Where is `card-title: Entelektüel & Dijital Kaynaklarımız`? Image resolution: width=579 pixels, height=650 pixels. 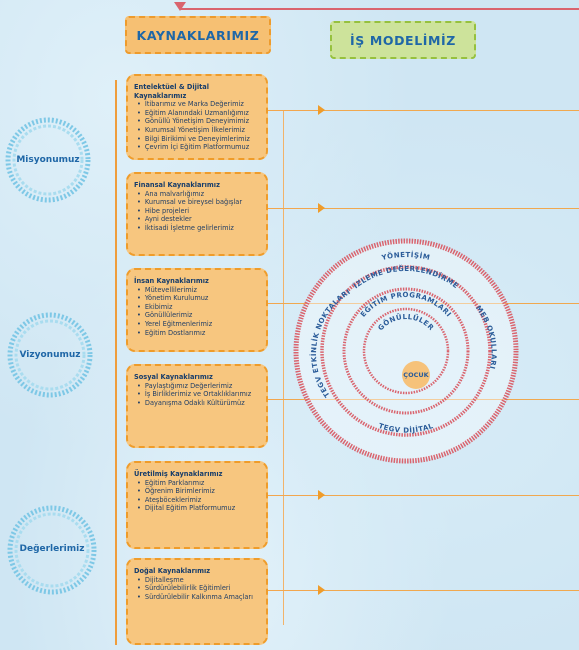
card-title: Entelektüel & Dijital Kaynaklarımız is located at coordinates (171, 91).